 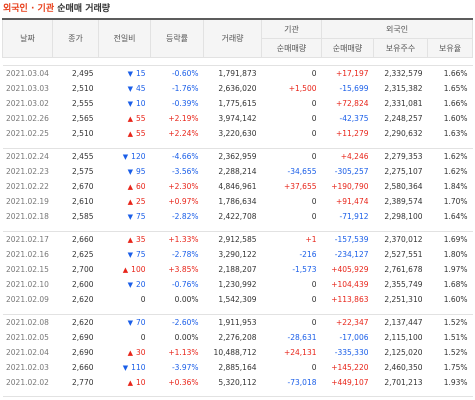 I want to click on cell-foreign-holdings: 2,115,100, so click(x=403, y=337).